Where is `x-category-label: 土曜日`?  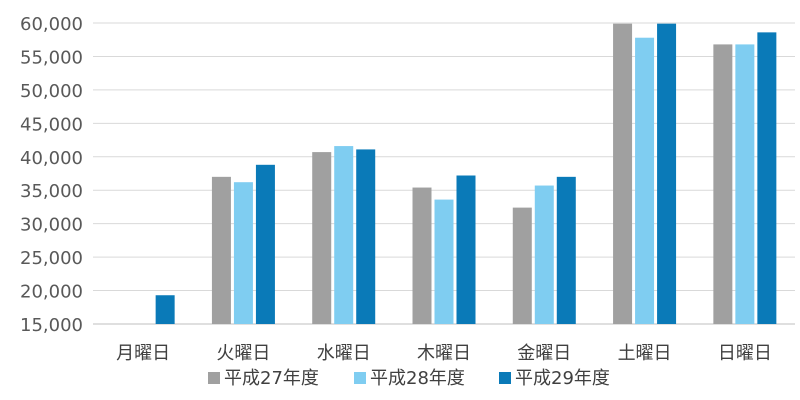 x-category-label: 土曜日 is located at coordinates (645, 353).